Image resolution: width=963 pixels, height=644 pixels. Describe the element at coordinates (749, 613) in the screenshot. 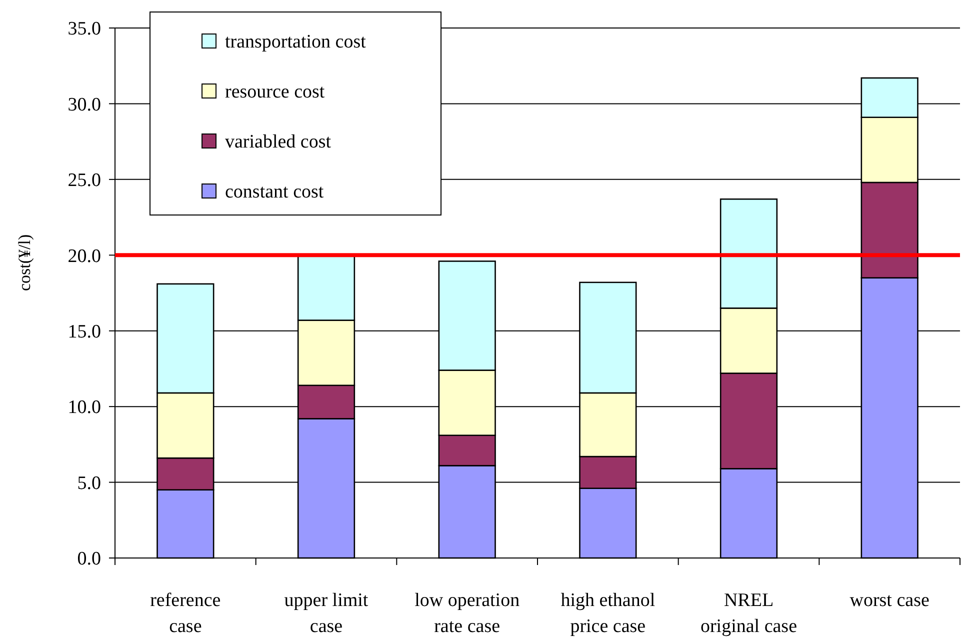

I see `x-tick-label: NREL original case` at that location.